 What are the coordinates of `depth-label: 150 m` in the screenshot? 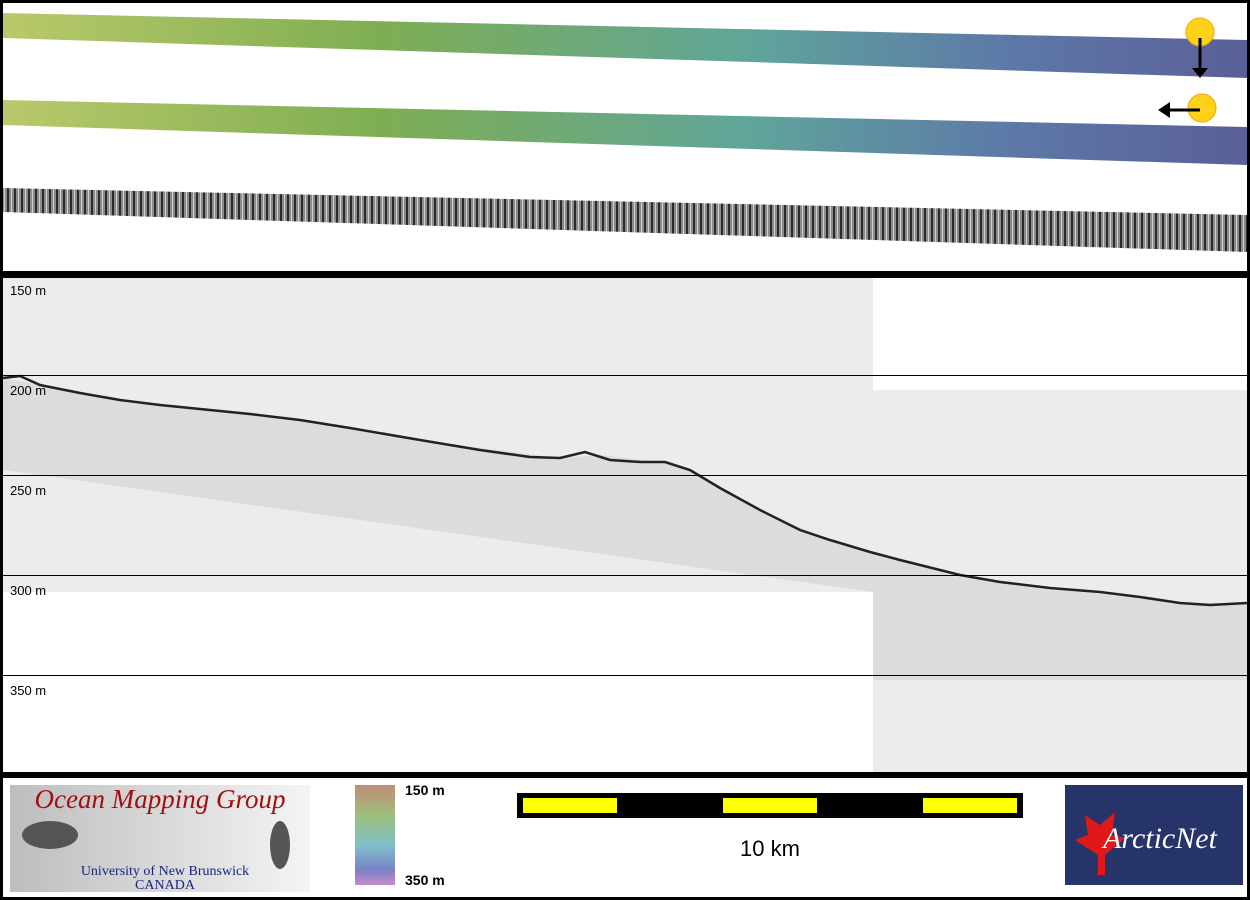 It's located at (28, 290).